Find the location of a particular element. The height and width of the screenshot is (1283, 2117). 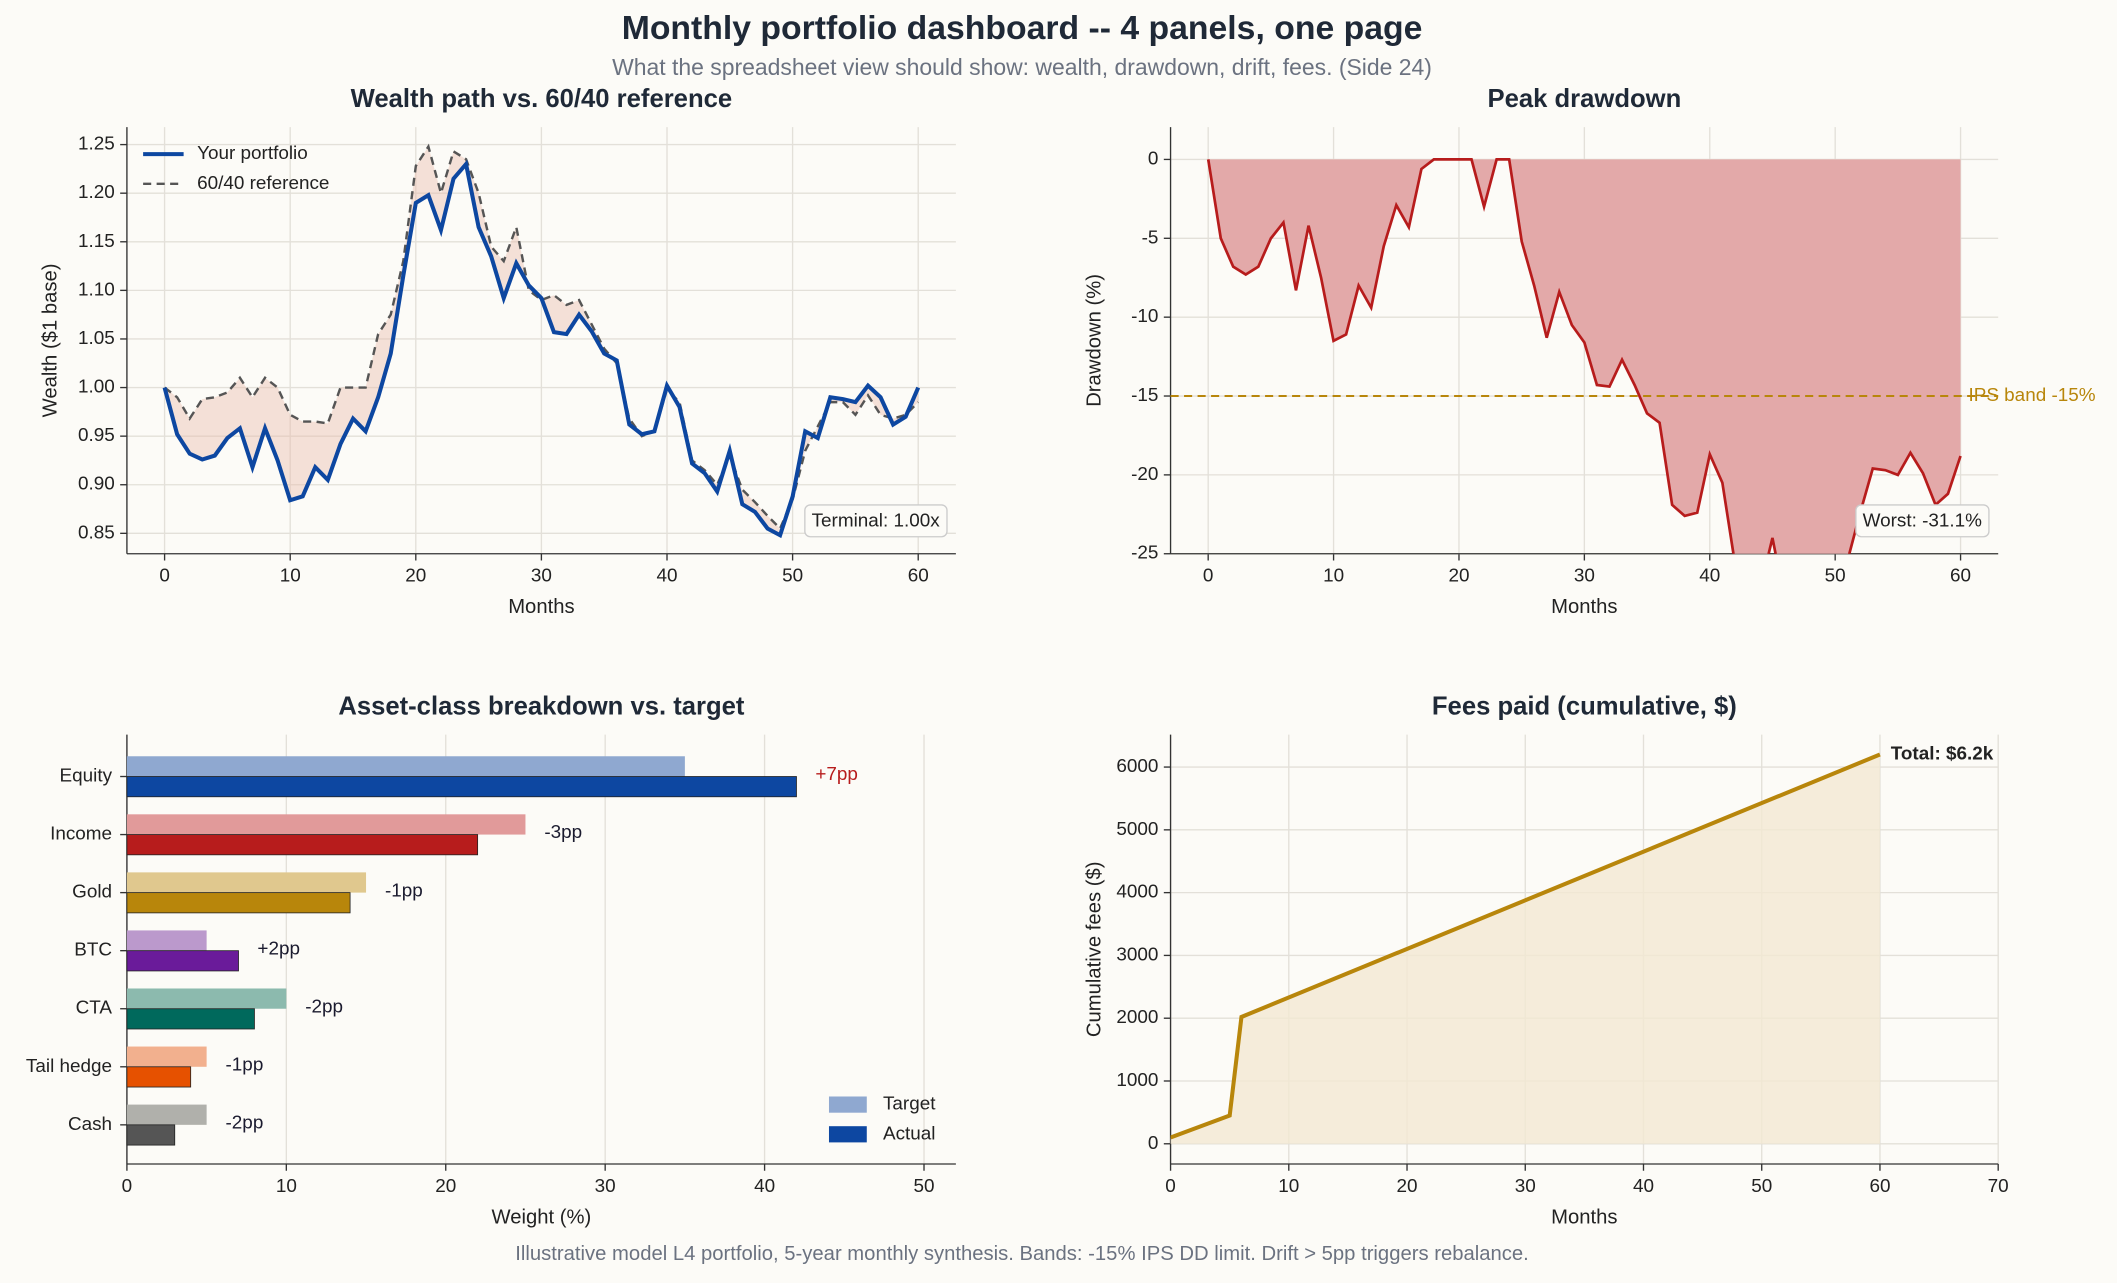

y-tick-label: 0.90 is located at coordinates (96, 484).